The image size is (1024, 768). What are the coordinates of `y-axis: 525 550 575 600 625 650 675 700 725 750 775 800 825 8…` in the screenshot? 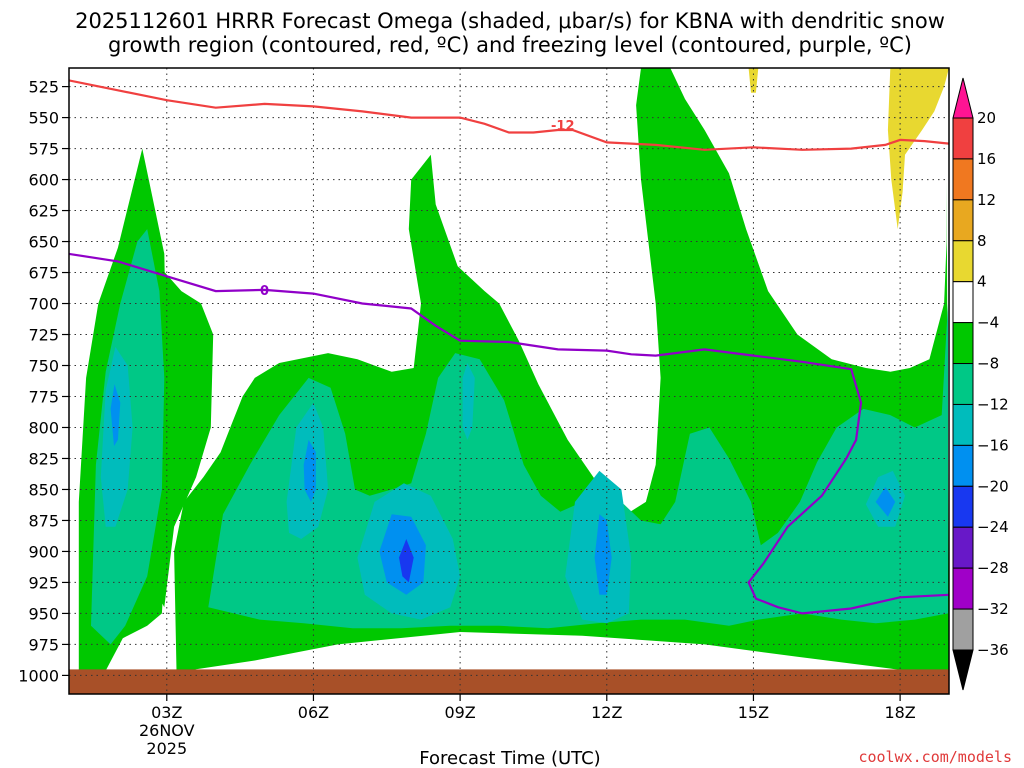 It's located at (43, 381).